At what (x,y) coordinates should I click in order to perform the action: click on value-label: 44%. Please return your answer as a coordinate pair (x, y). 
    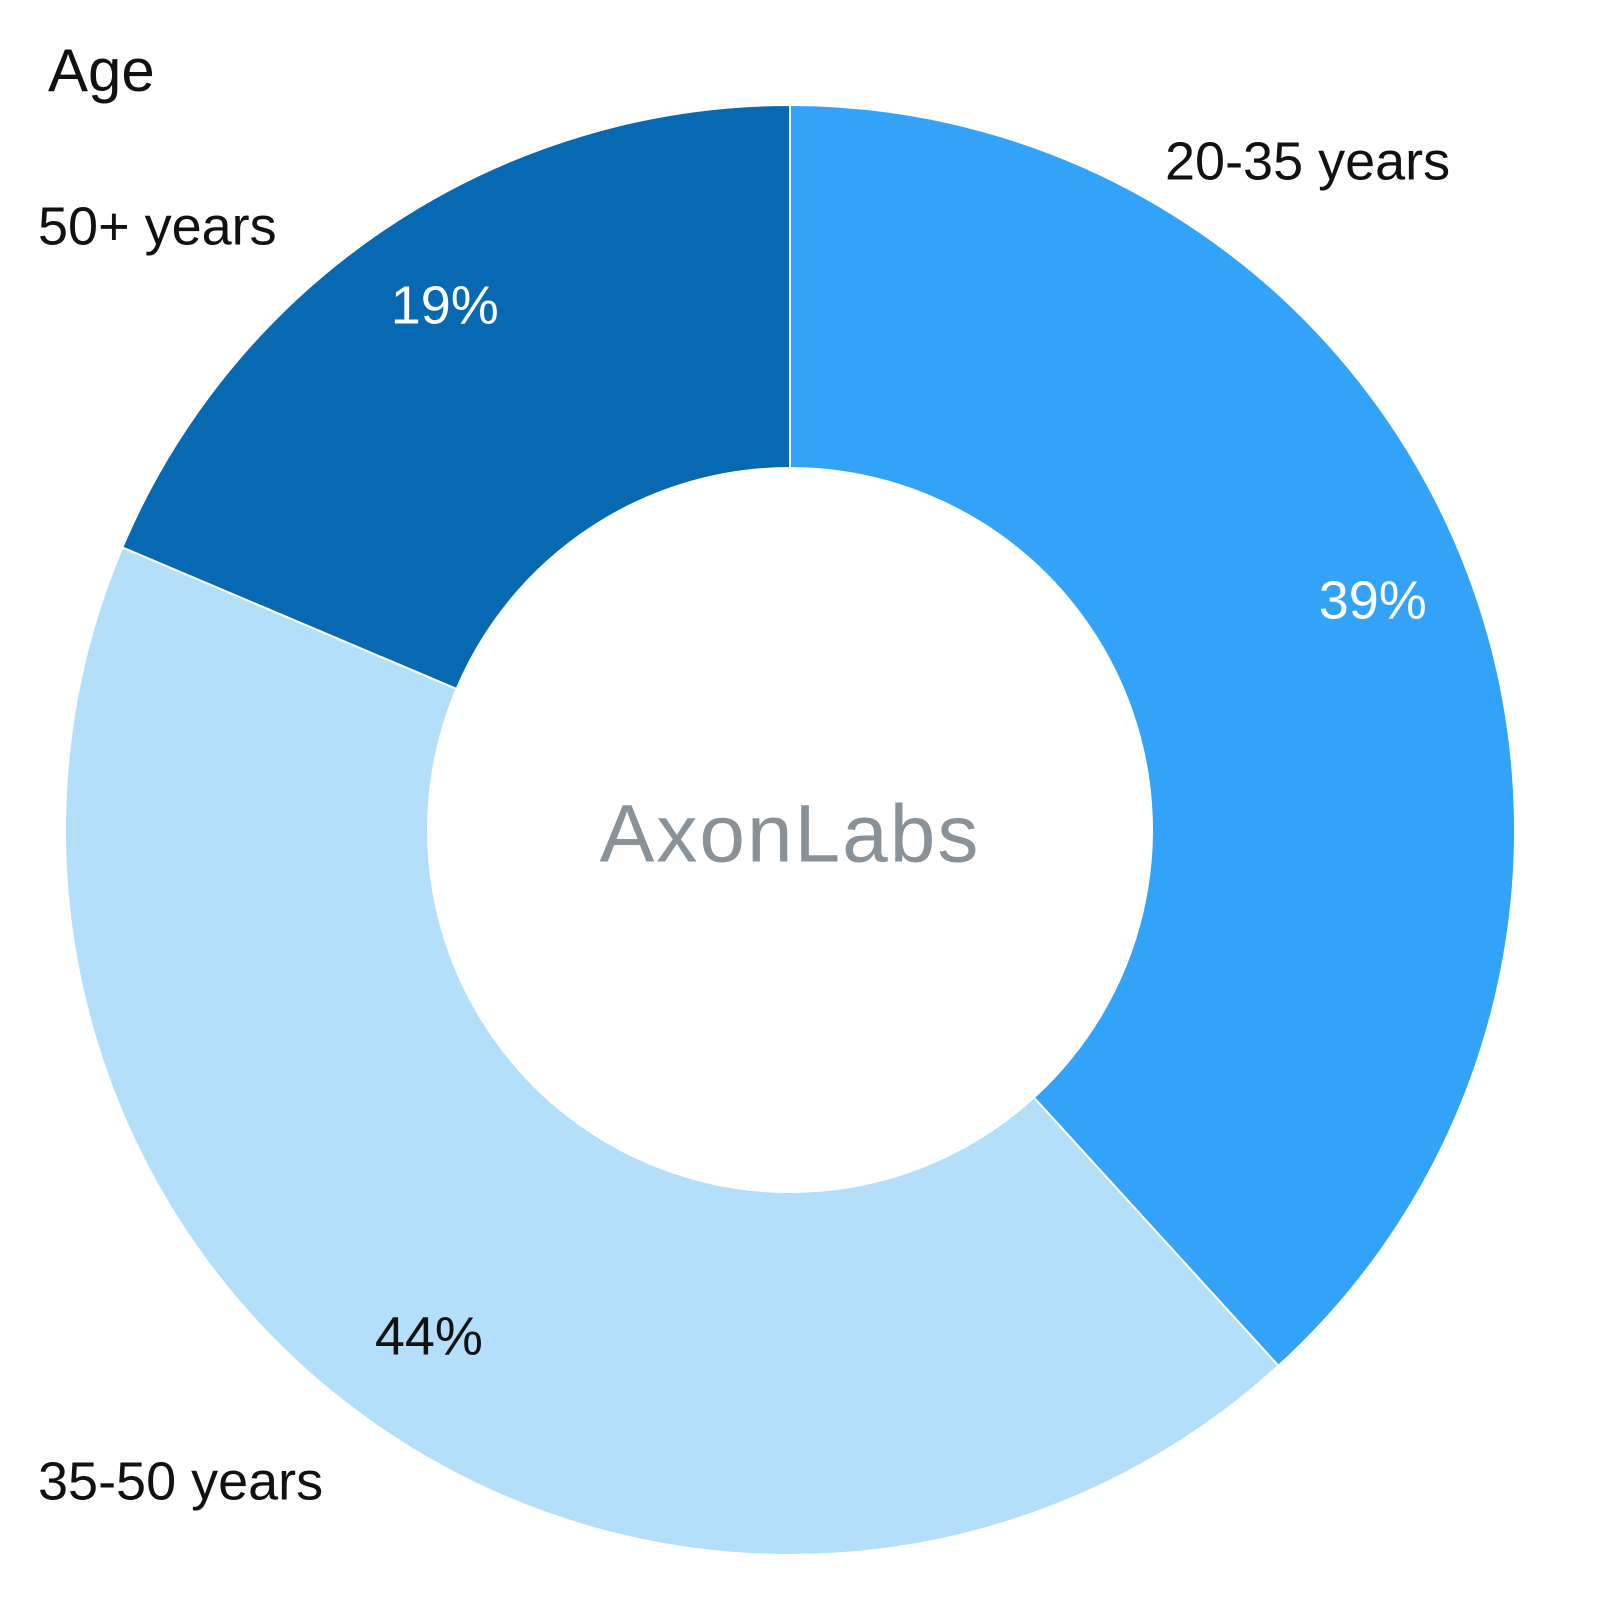
    Looking at the image, I should click on (429, 1336).